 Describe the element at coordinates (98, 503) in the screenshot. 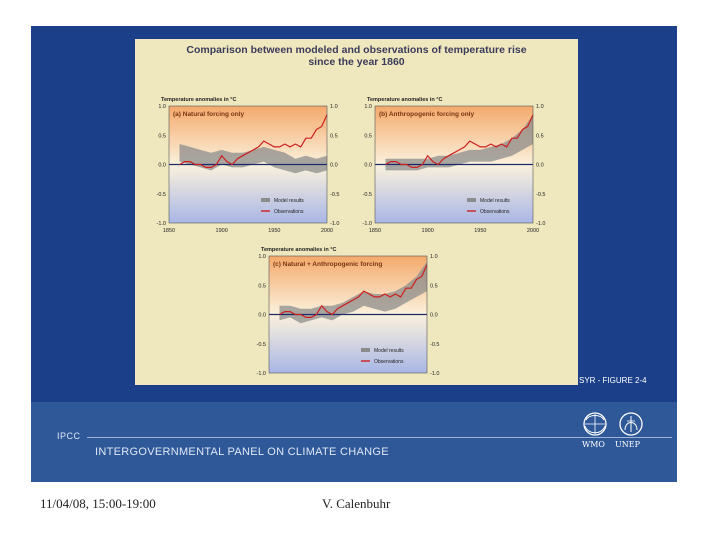

I see `footer-date: 11/04/08, 15:00-19:00` at that location.